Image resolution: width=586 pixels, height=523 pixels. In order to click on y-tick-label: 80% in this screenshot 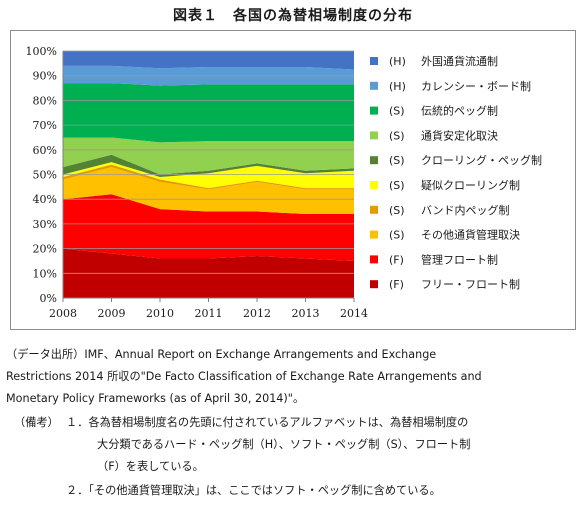, I will do `click(45, 100)`.